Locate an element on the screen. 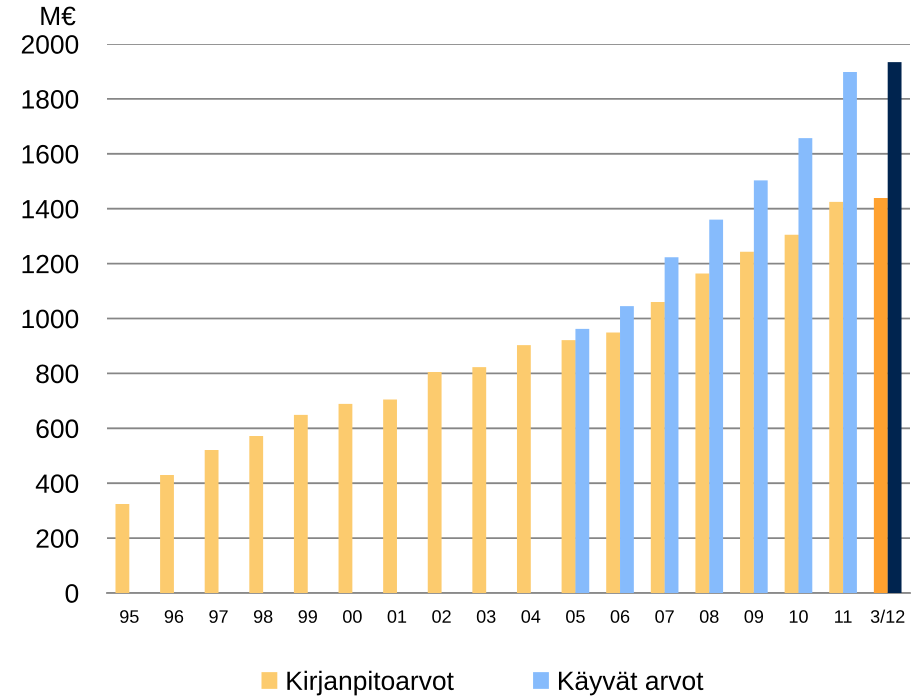 The image size is (912, 697). x-tick-label: 98 is located at coordinates (263, 616).